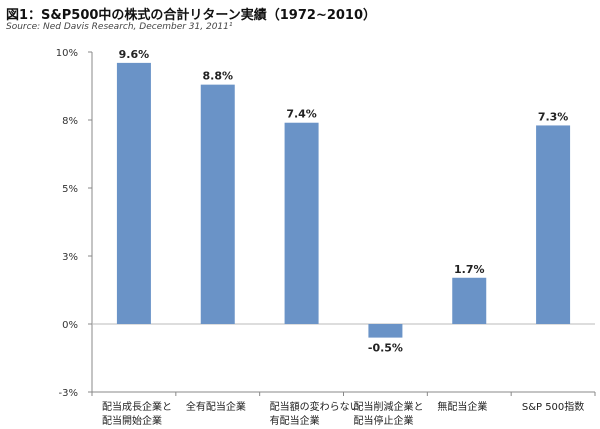  Describe the element at coordinates (385, 348) in the screenshot. I see `data-label: -0.5%` at that location.